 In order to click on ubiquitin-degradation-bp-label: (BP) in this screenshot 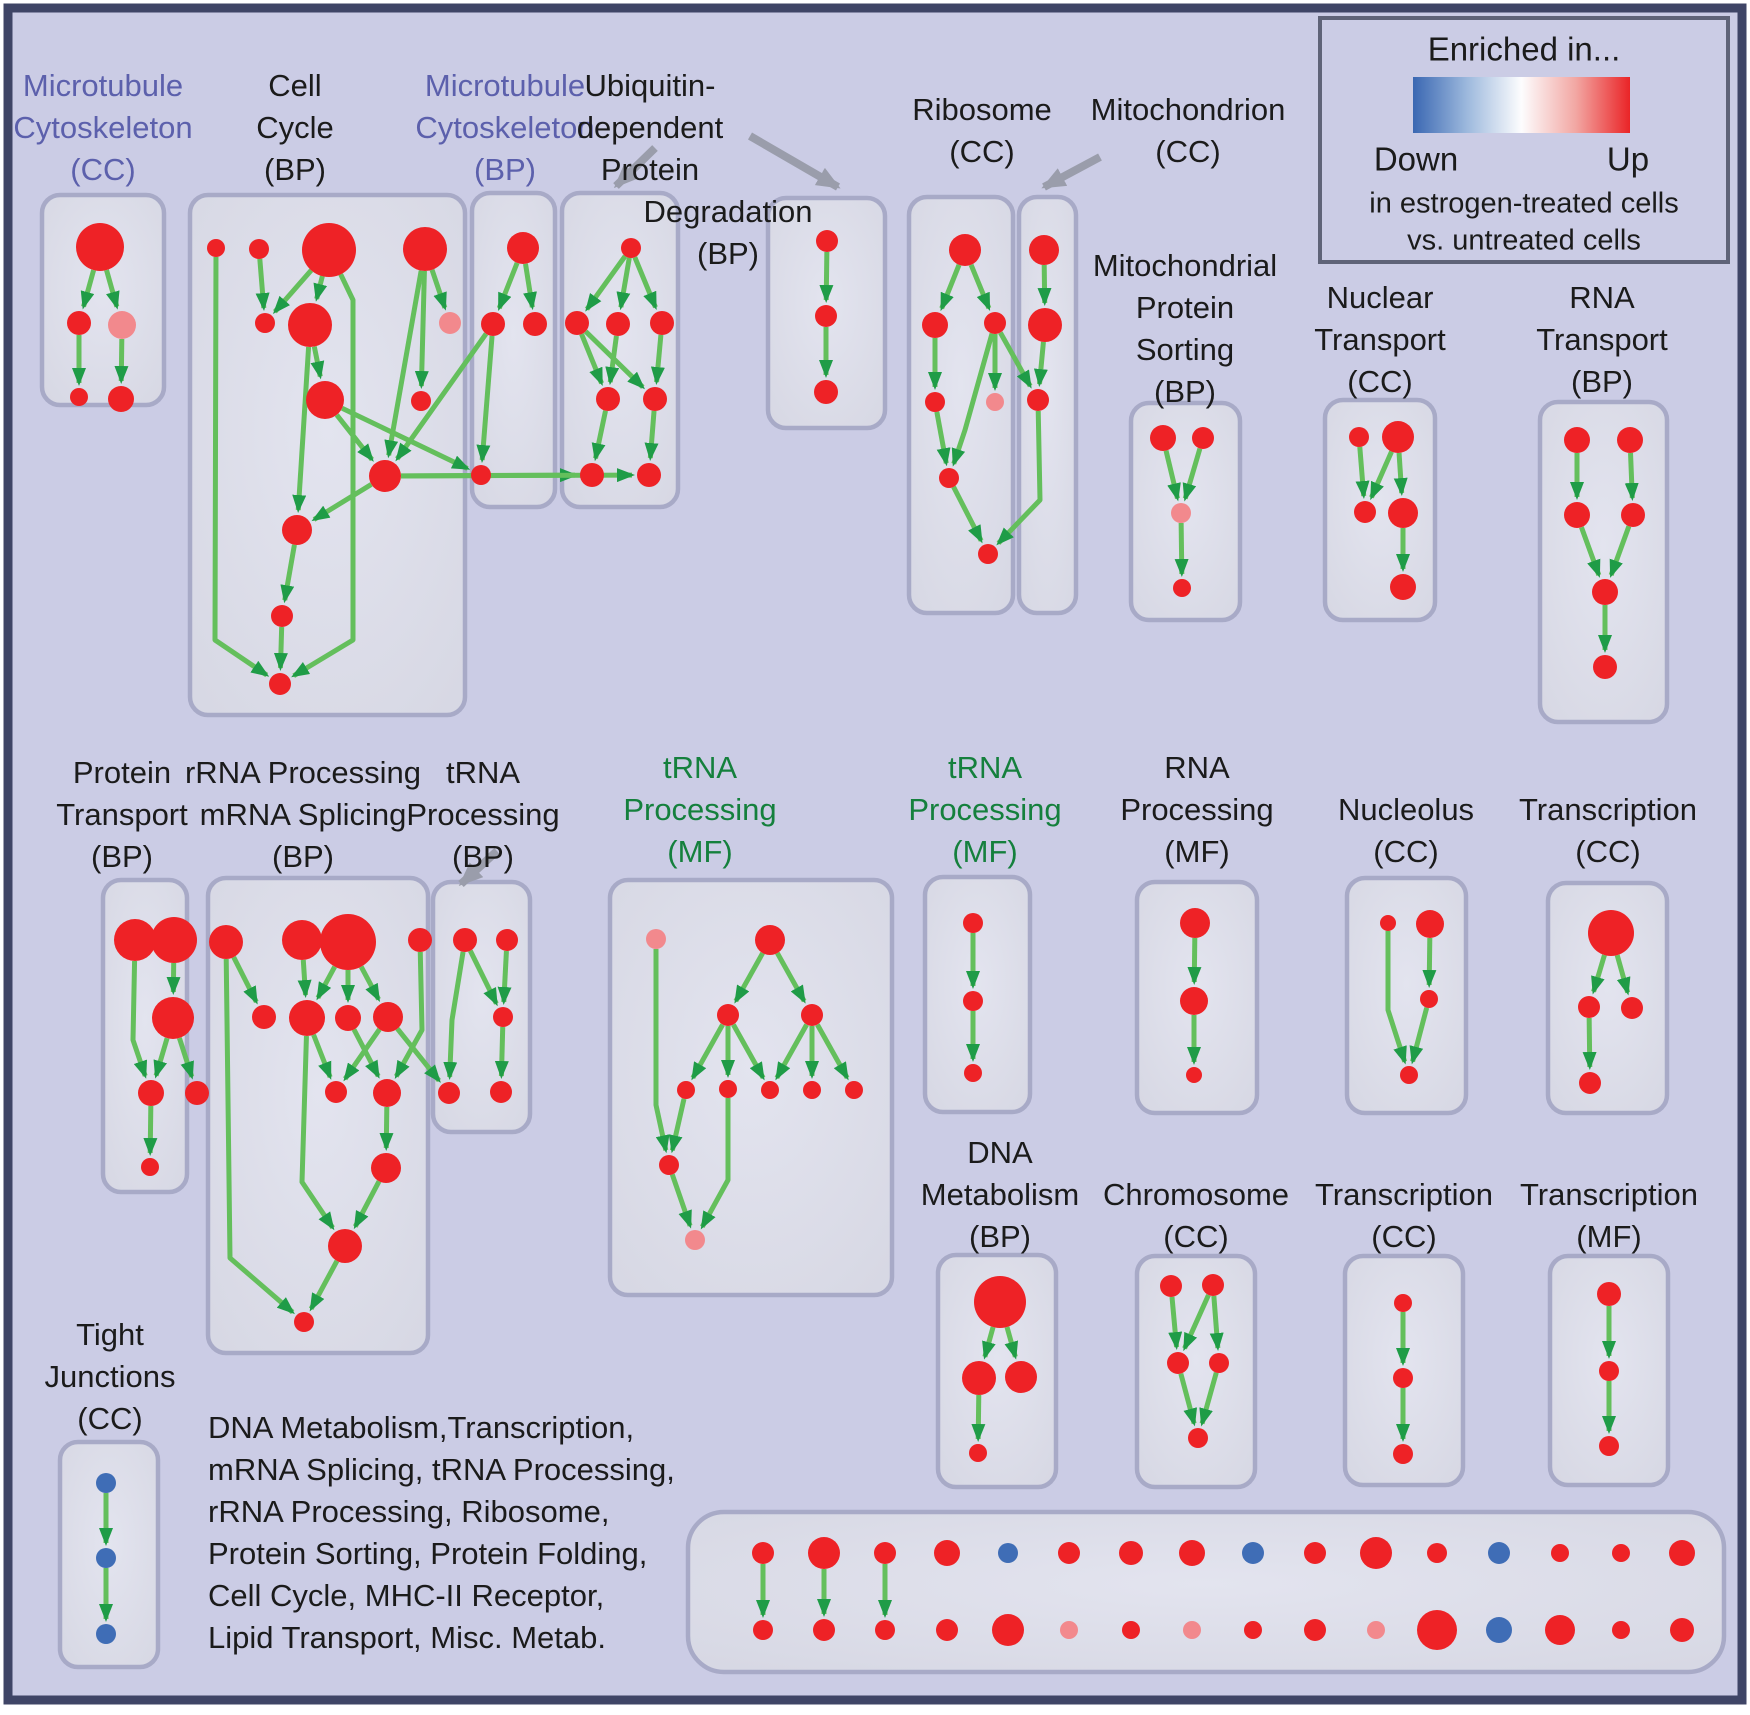, I will do `click(728, 253)`.